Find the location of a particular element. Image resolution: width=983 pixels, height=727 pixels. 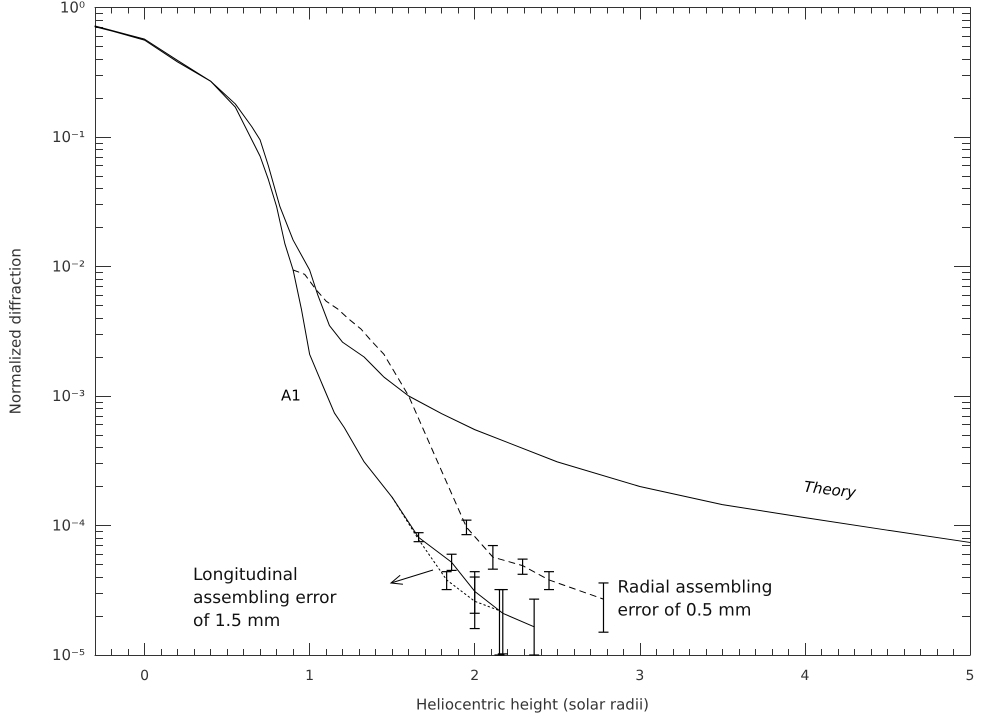

y-tick-label: 10⁻⁵ is located at coordinates (68, 655).